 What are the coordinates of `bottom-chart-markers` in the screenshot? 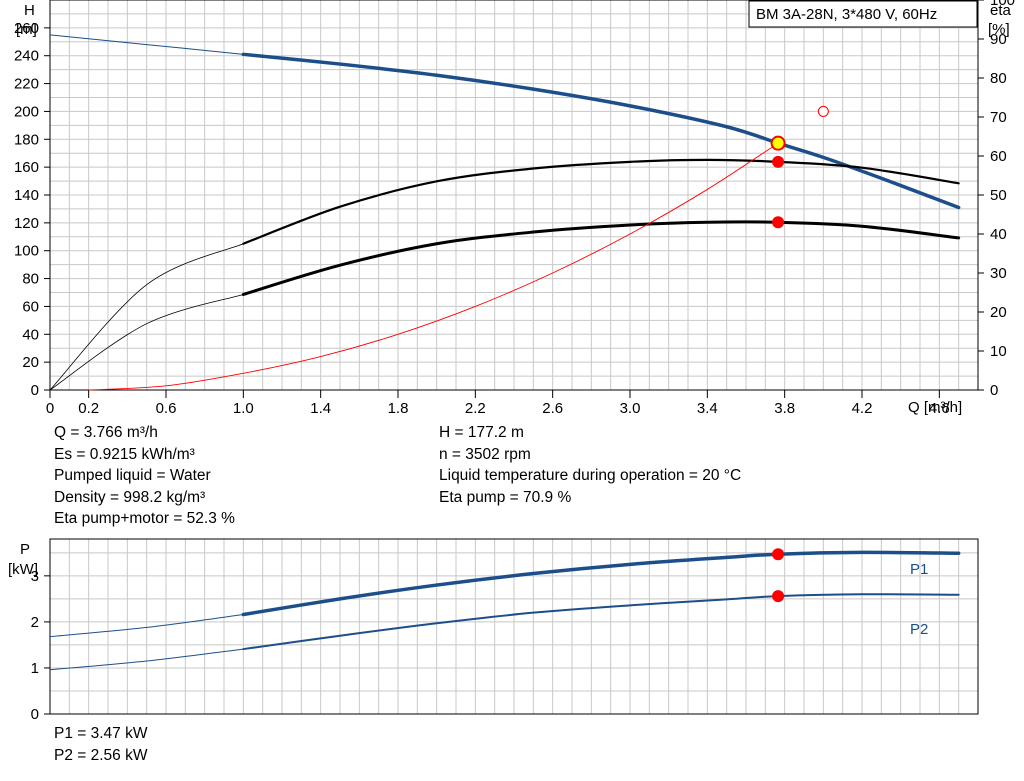 It's located at (778, 575).